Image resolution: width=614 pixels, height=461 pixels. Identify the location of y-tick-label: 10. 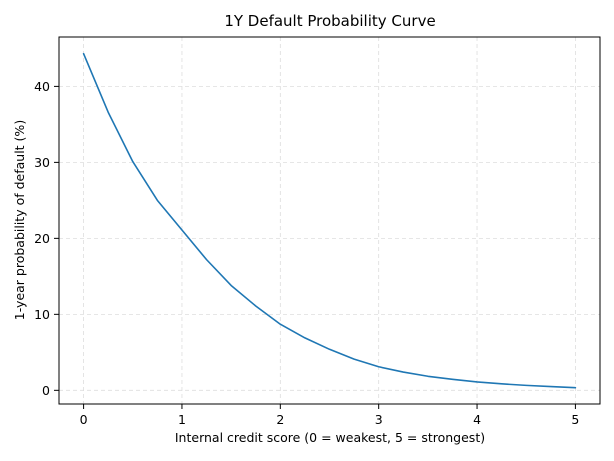
(42, 314).